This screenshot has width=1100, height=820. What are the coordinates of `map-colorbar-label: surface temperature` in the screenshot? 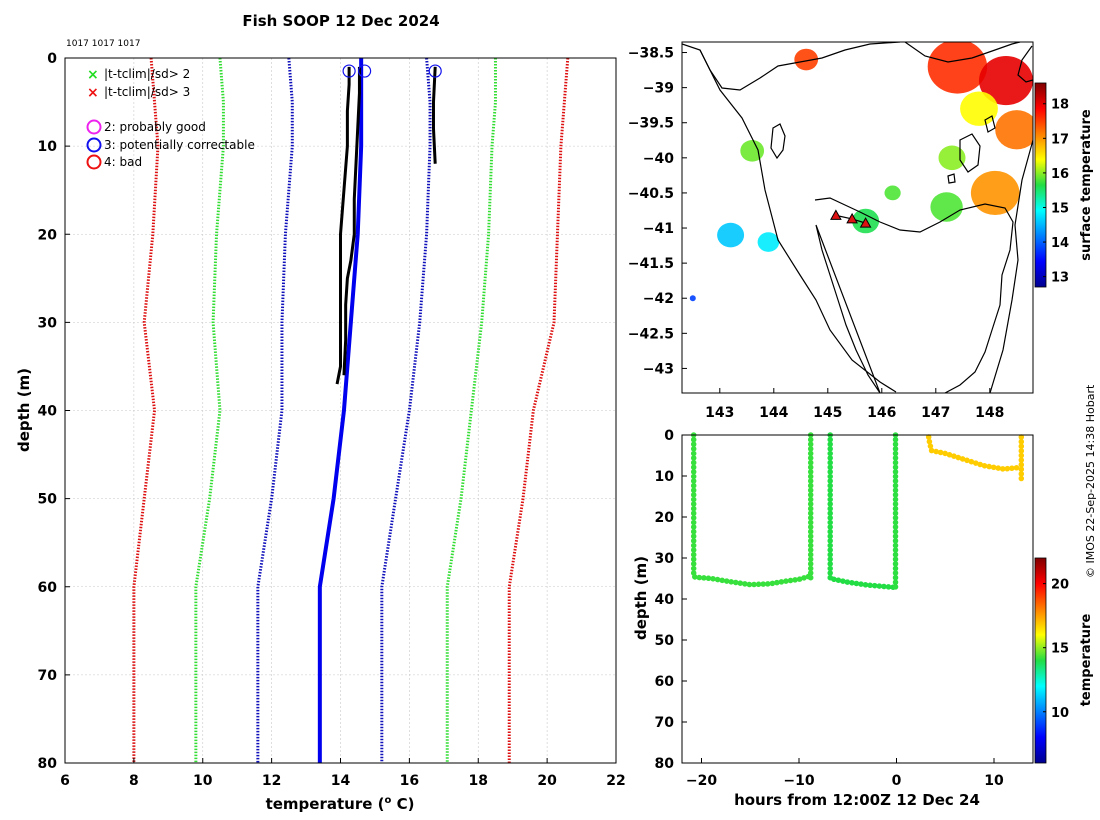 It's located at (1086, 185).